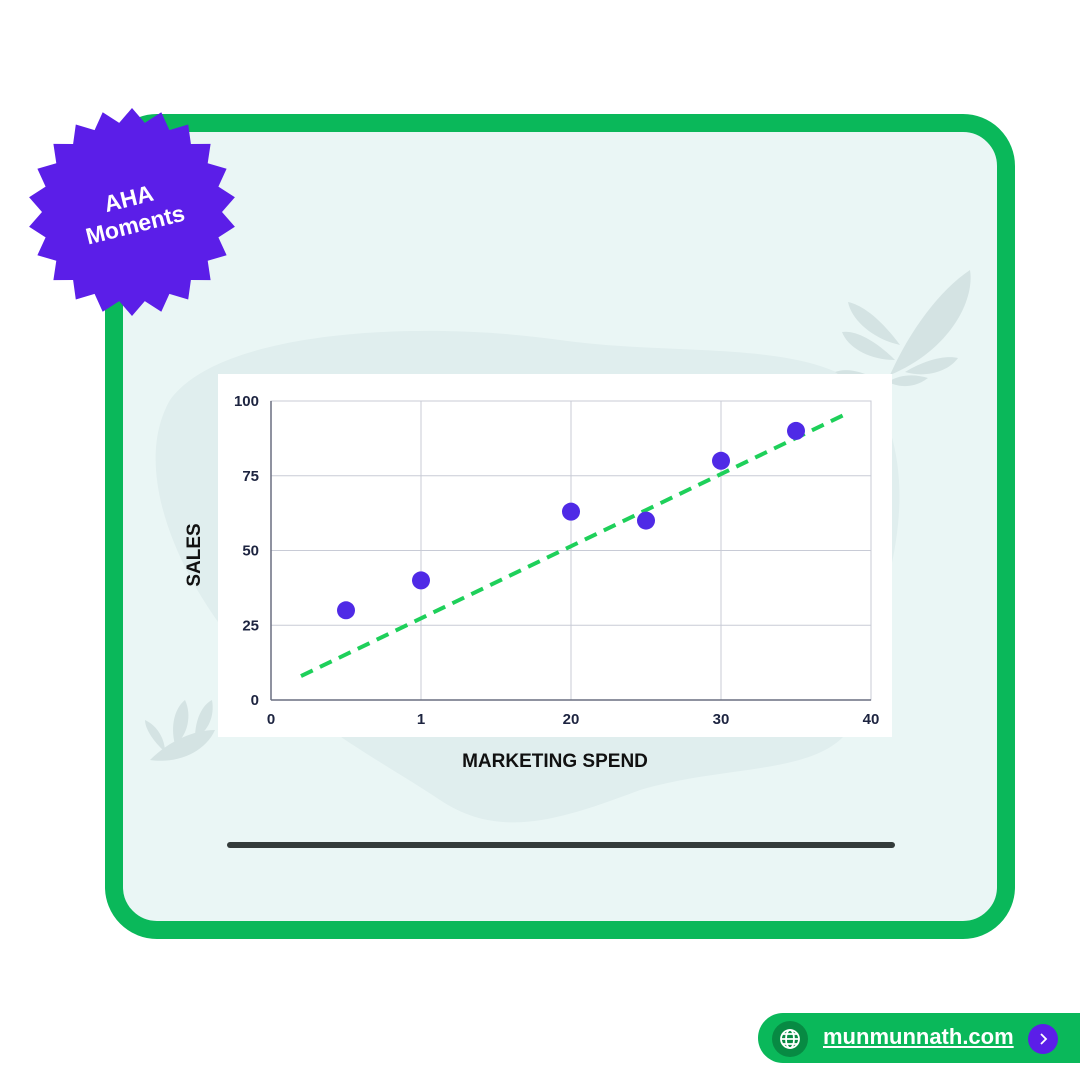 The width and height of the screenshot is (1080, 1080). Describe the element at coordinates (555, 761) in the screenshot. I see `x-axis-label: MARKETING SPEND` at that location.